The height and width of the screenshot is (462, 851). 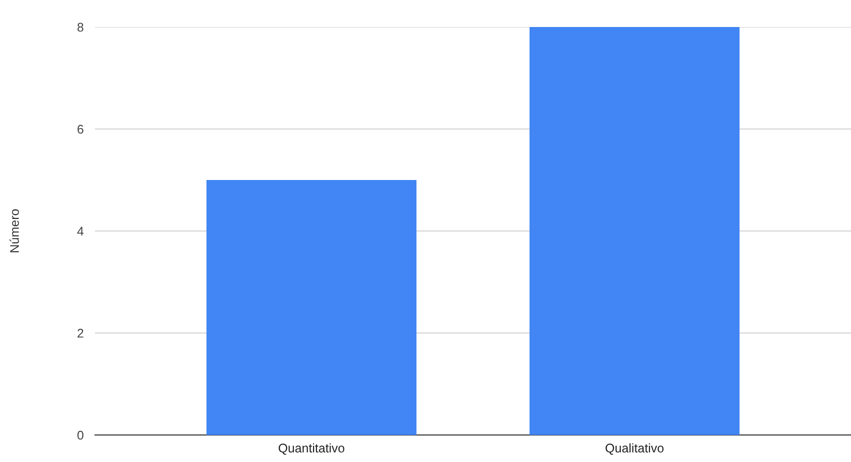 What do you see at coordinates (14, 230) in the screenshot?
I see `y-axis-title: Número` at bounding box center [14, 230].